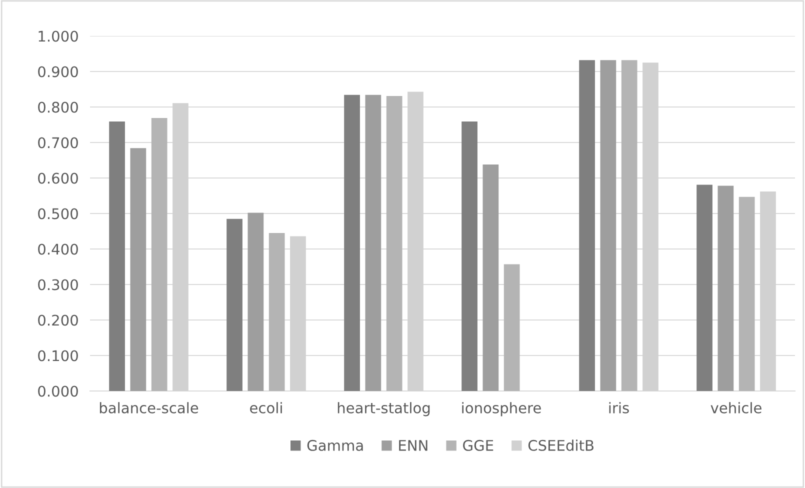 The height and width of the screenshot is (488, 805). What do you see at coordinates (58, 36) in the screenshot?
I see `y-tick-label: 1.000` at bounding box center [58, 36].